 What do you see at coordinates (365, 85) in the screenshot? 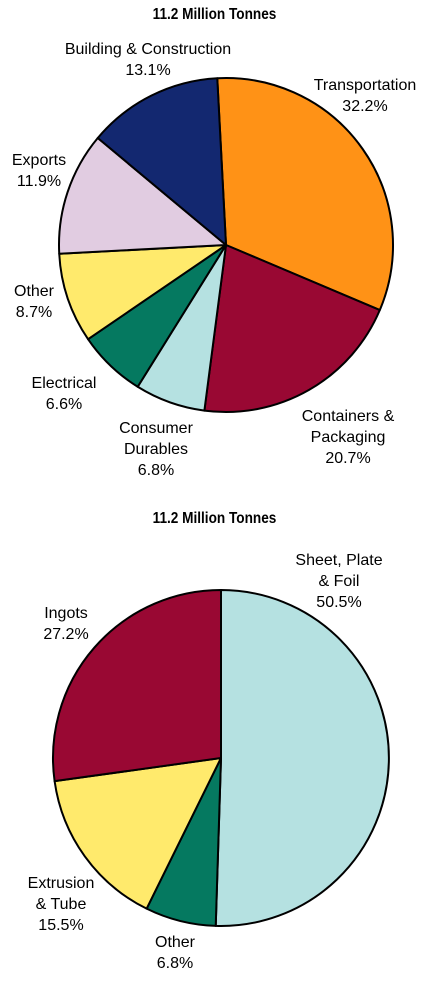
I see `slice-name: Transportation` at bounding box center [365, 85].